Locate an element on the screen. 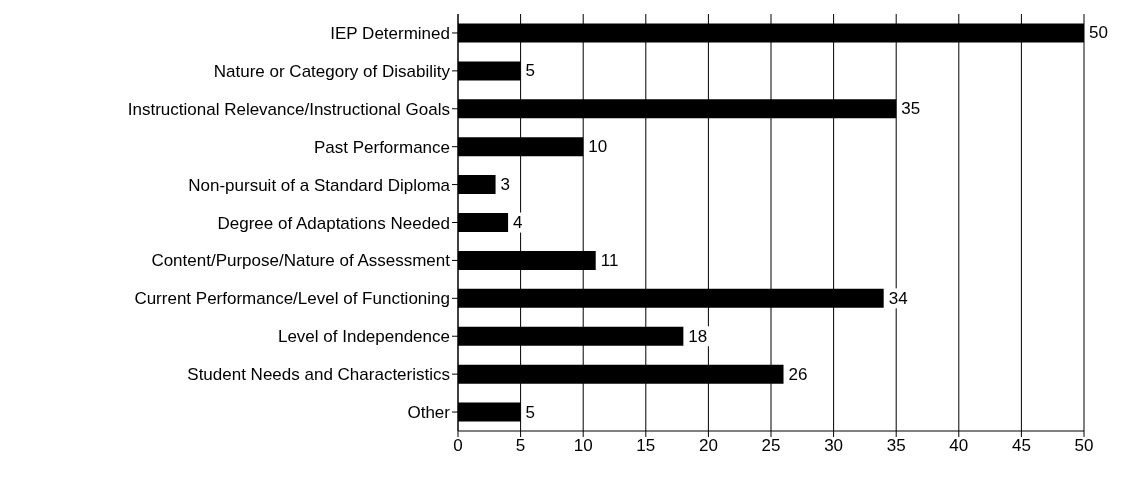 Image resolution: width=1124 pixels, height=489 pixels. data-label: 4 is located at coordinates (518, 223).